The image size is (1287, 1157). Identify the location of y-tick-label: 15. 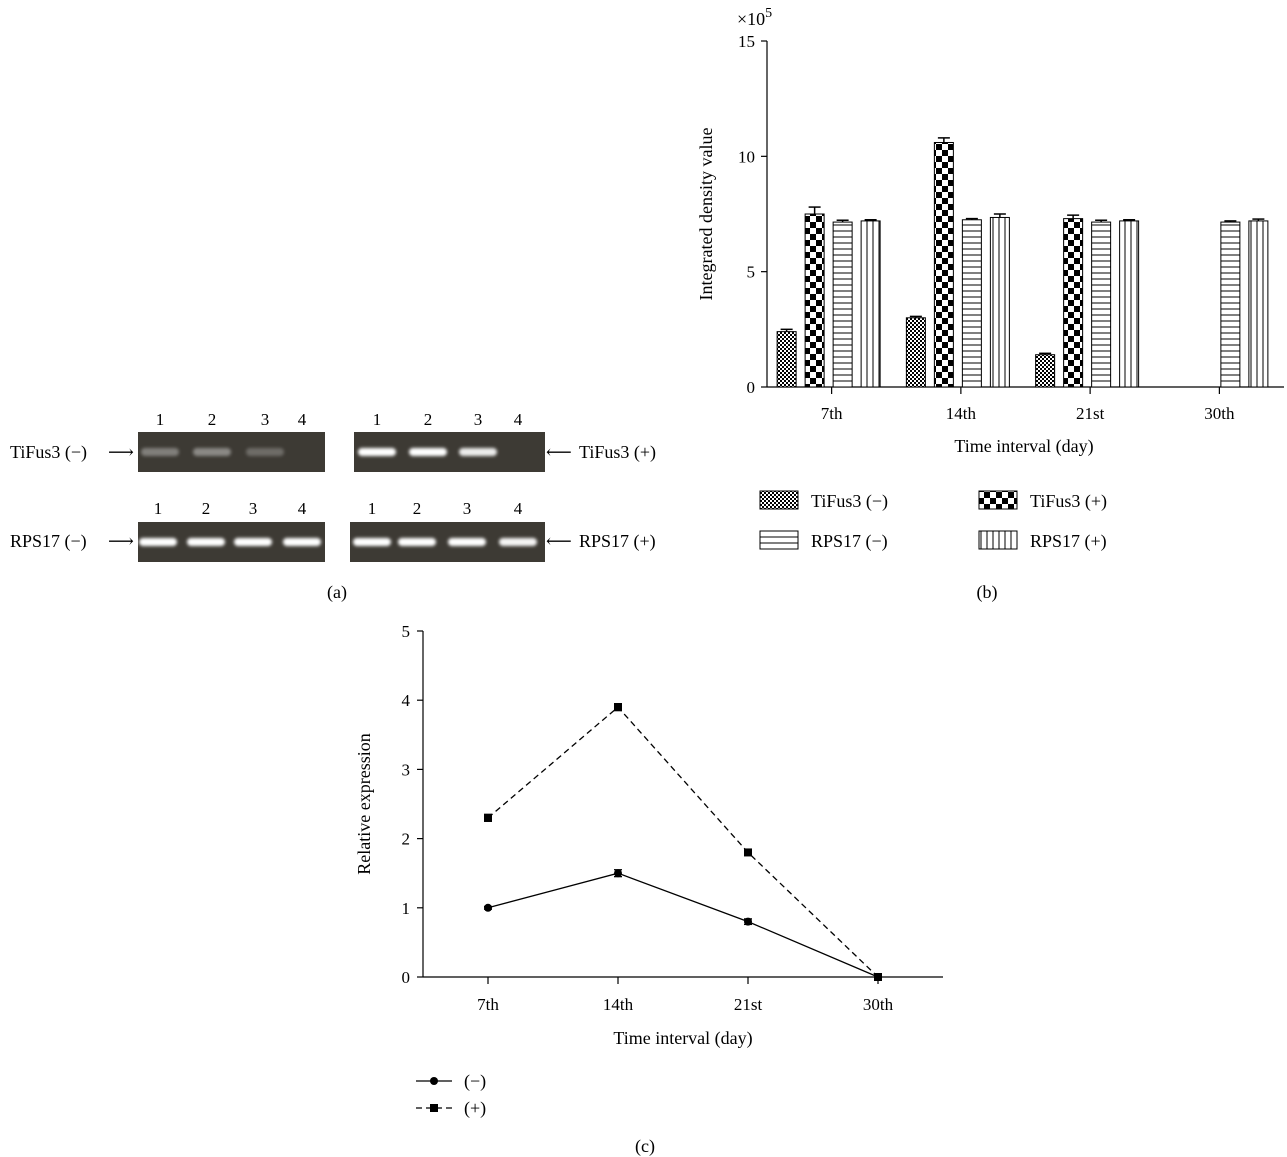
(746, 41).